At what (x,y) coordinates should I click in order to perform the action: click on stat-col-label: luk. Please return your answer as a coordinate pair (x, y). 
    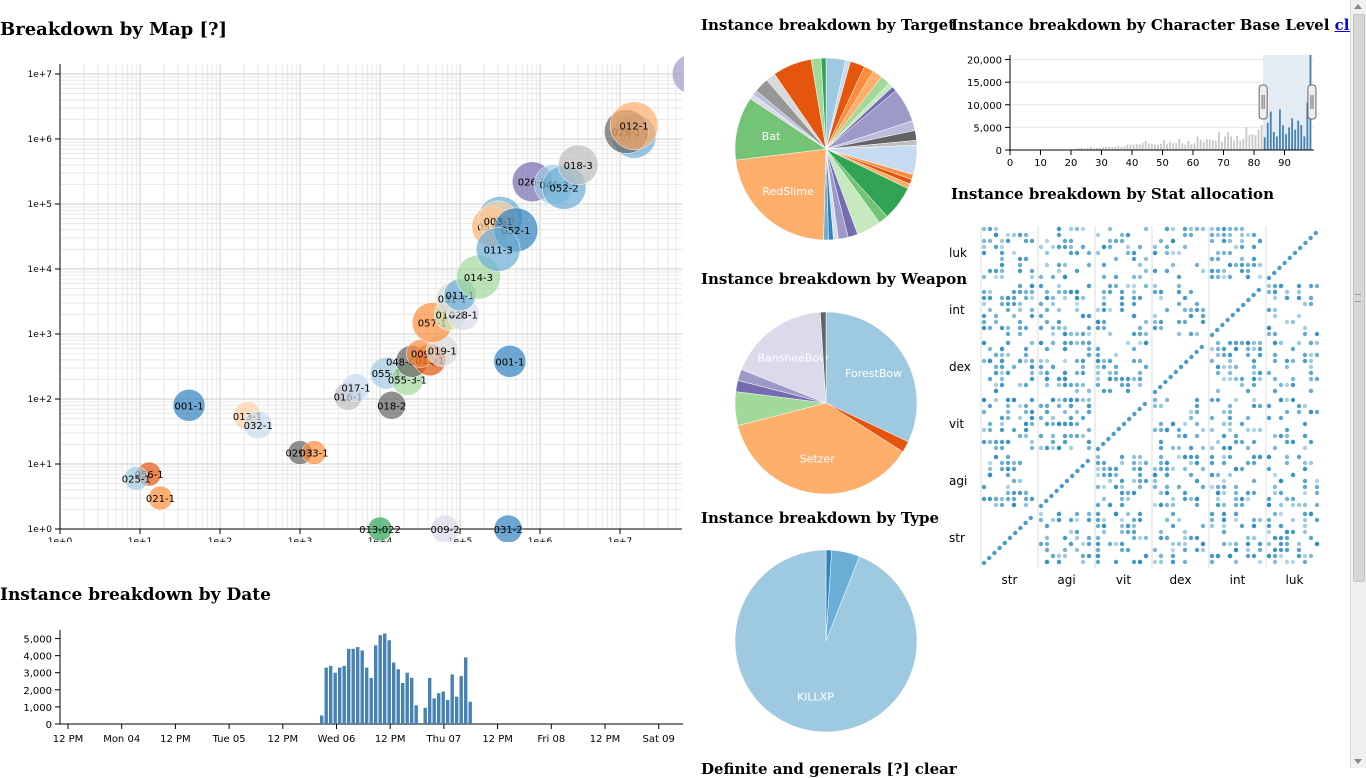
    Looking at the image, I should click on (1295, 580).